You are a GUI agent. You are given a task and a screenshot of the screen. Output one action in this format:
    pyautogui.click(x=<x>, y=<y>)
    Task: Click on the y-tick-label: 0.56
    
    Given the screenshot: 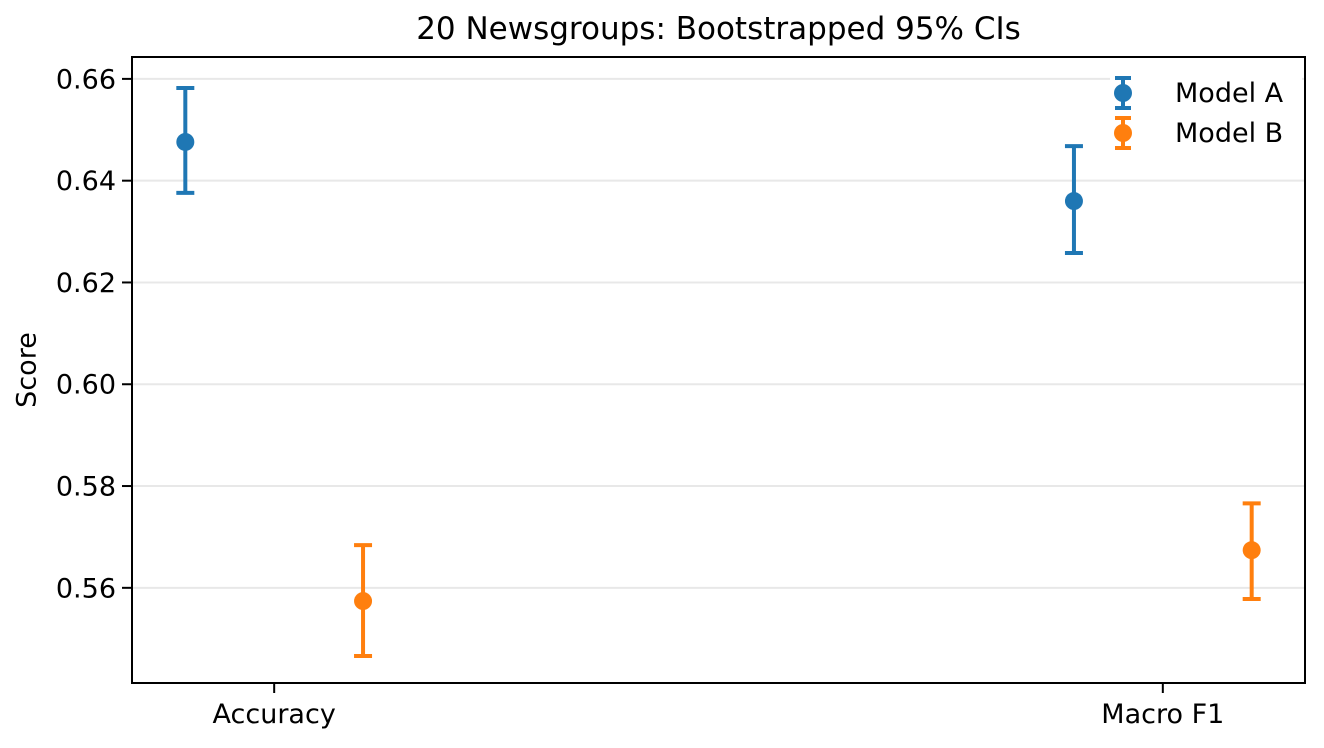 What is the action you would take?
    pyautogui.click(x=86, y=588)
    